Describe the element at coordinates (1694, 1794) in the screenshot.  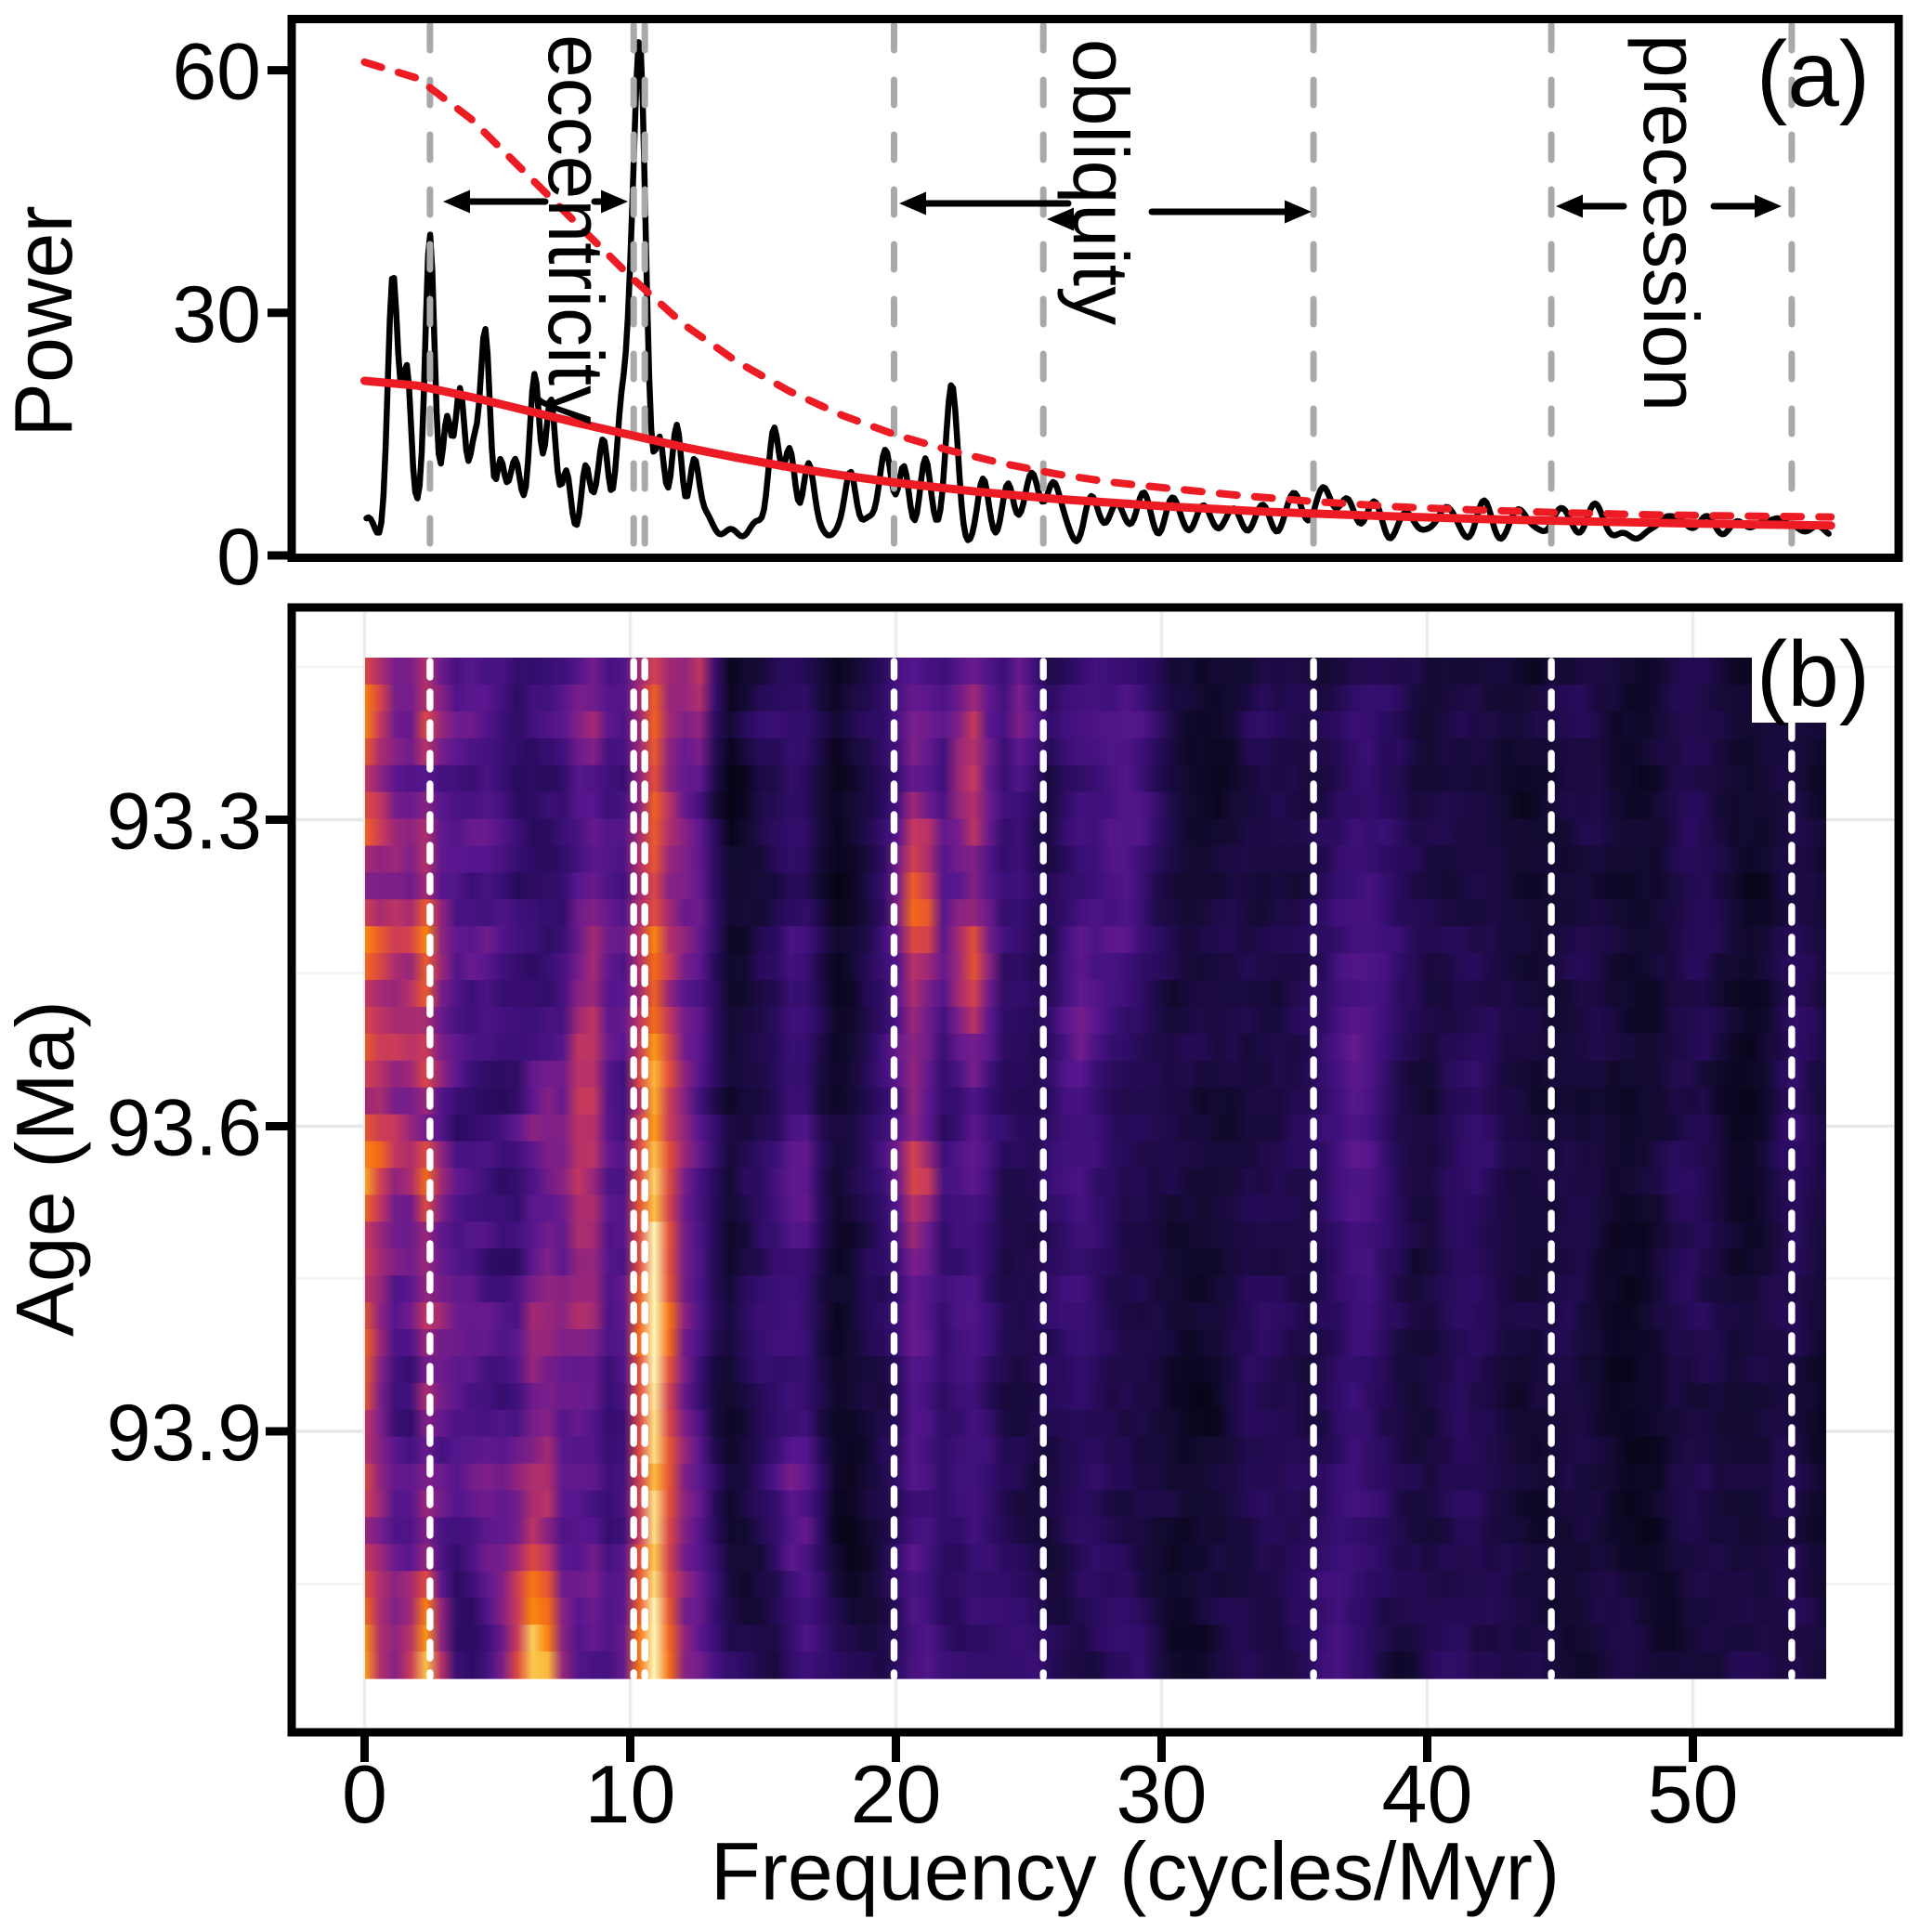
I see `svg-text: 50` at that location.